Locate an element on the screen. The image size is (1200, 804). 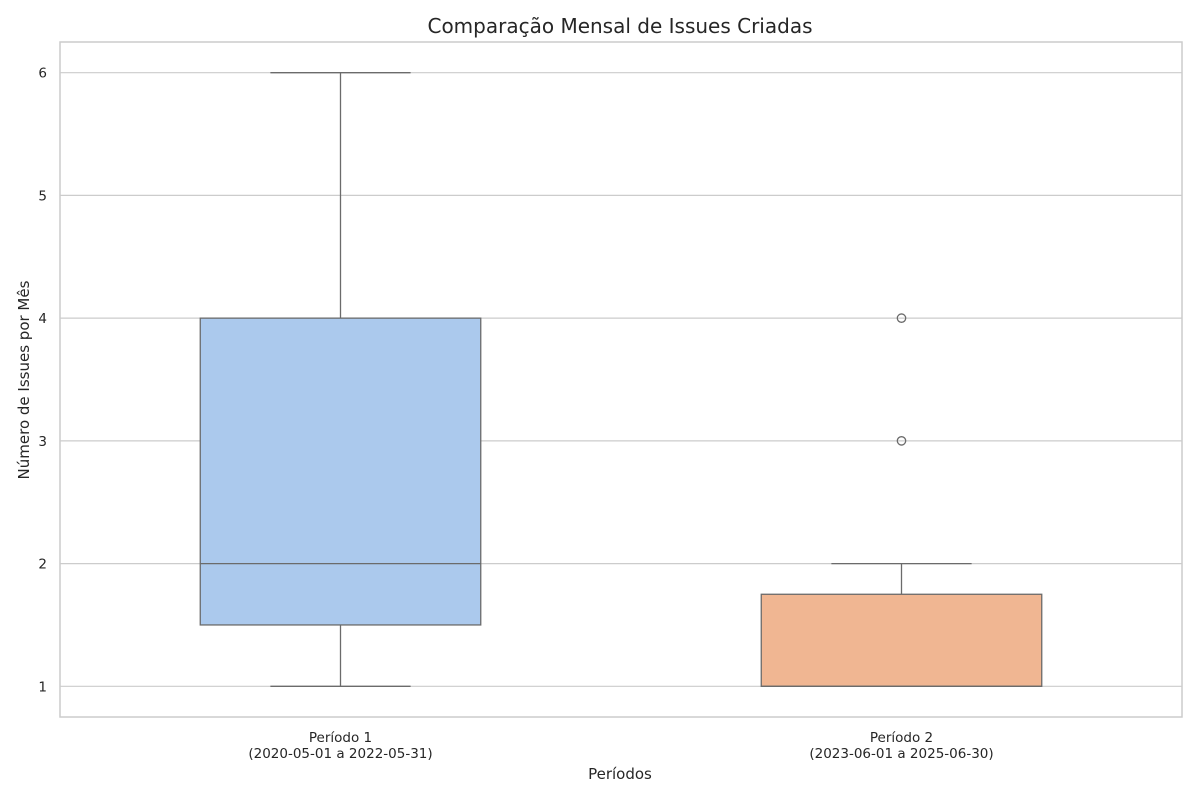
y-tick-label: 6 is located at coordinates (42, 74).